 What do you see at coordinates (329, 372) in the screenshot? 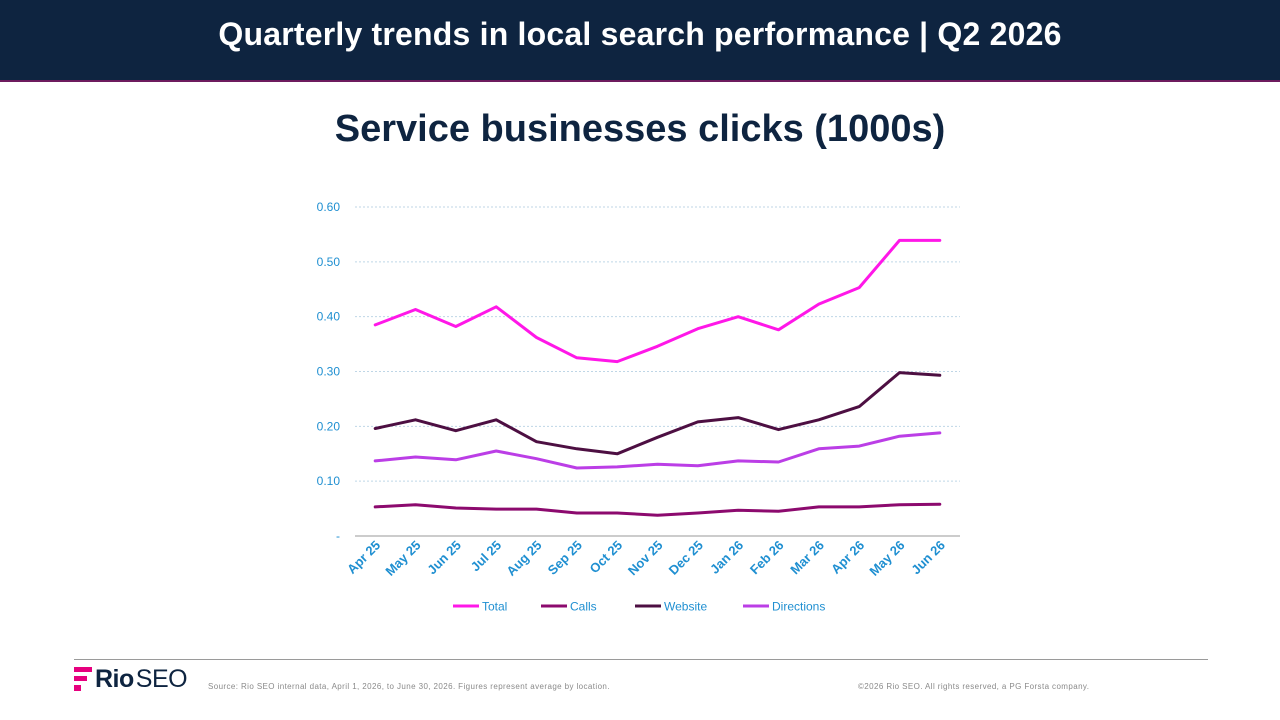
I see `y-tick-label: 0.30` at bounding box center [329, 372].